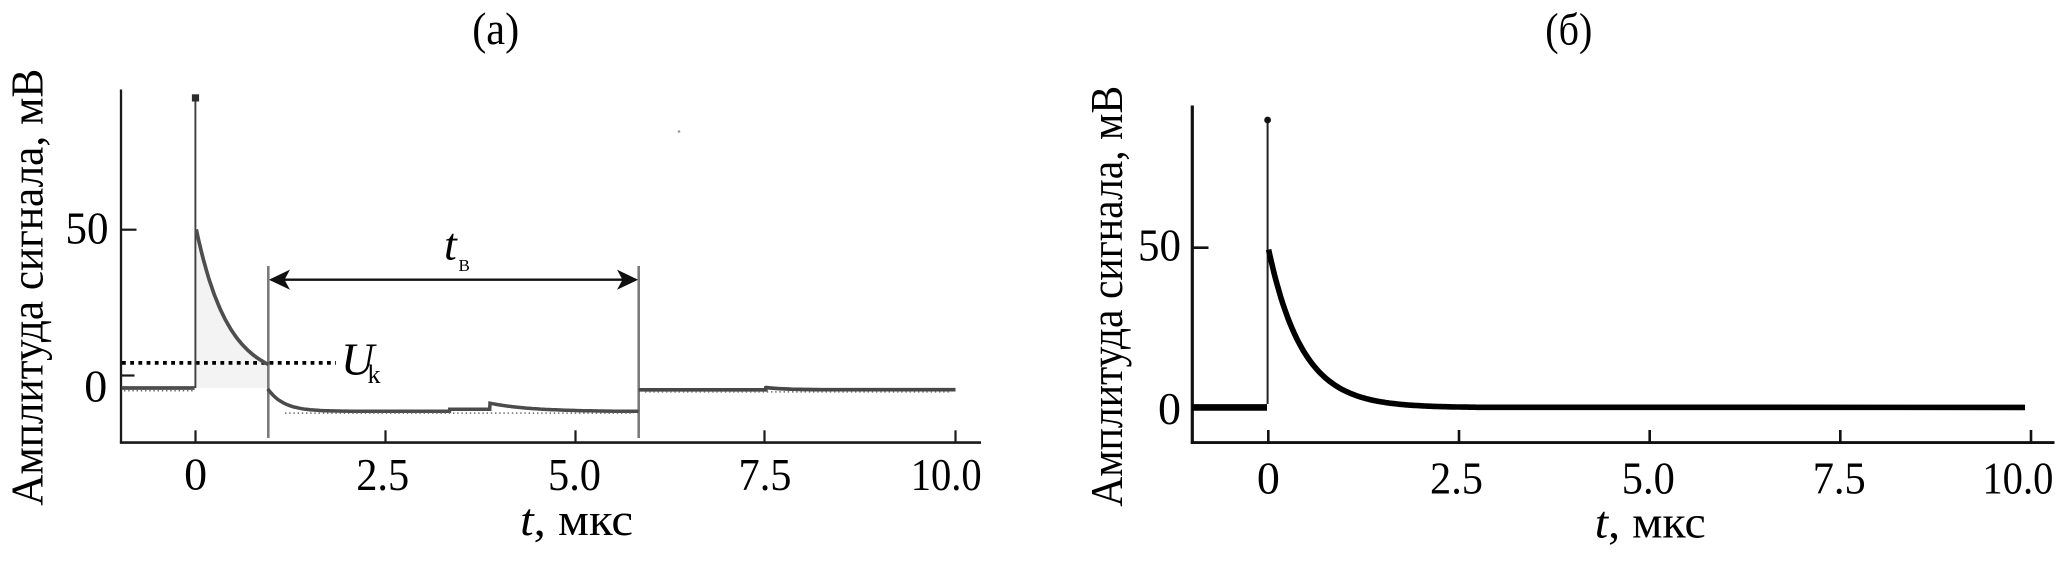 Image resolution: width=2067 pixels, height=573 pixels. What do you see at coordinates (464, 265) in the screenshot?
I see `svg-text: В` at bounding box center [464, 265].